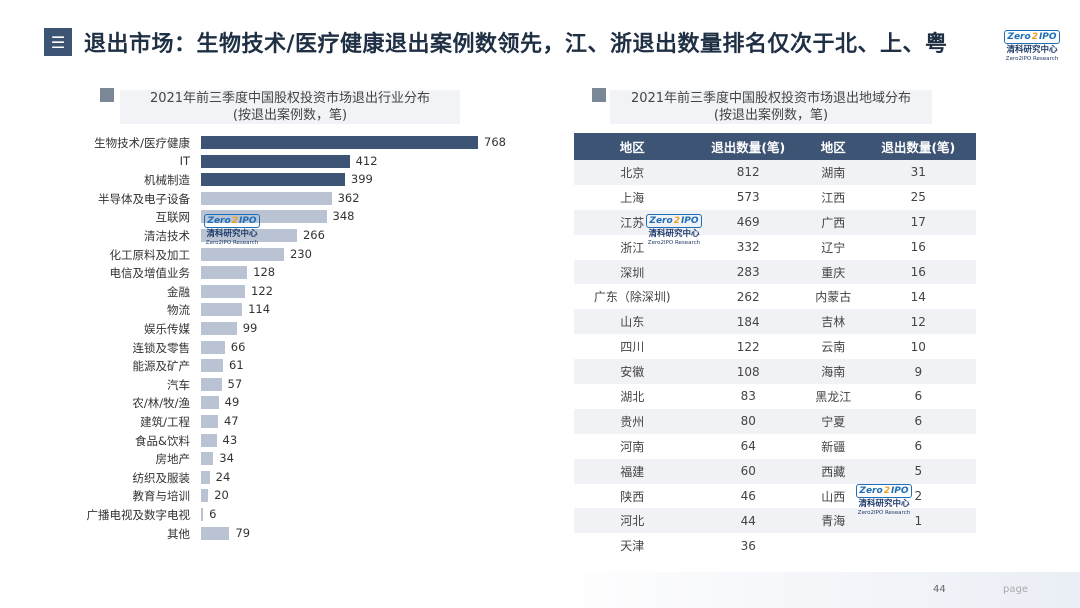 The width and height of the screenshot is (1080, 608). I want to click on bar-category-label: 汽车, so click(178, 384).